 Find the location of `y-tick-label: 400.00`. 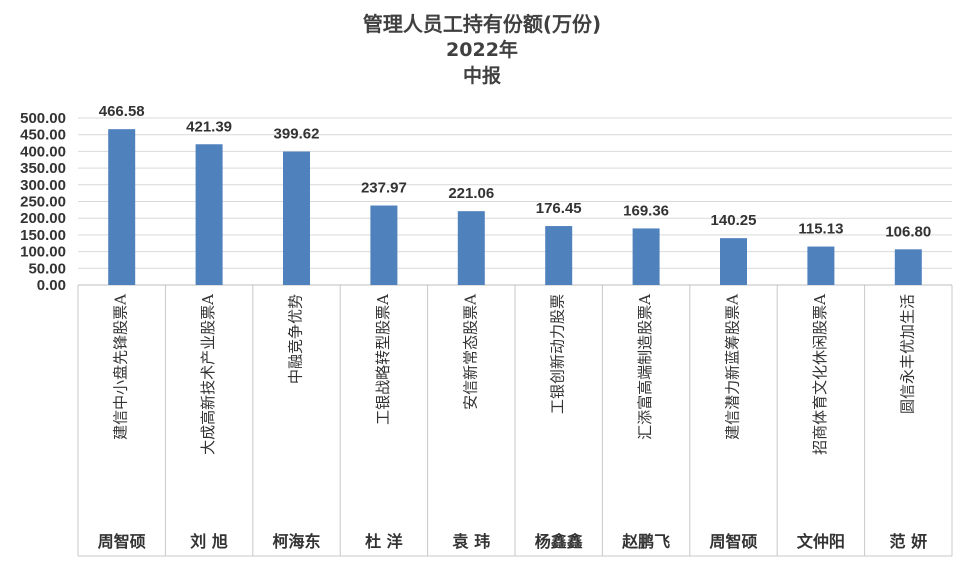

y-tick-label: 400.00 is located at coordinates (43, 151).